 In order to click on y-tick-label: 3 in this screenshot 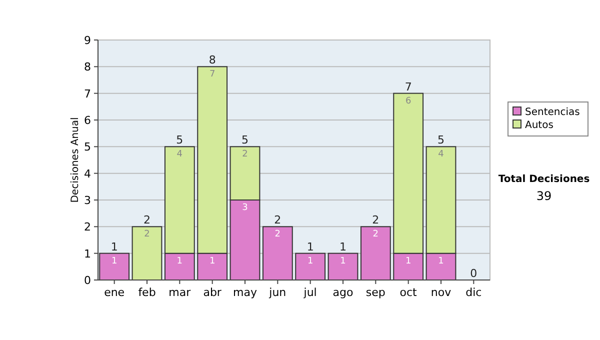, I will do `click(87, 200)`.